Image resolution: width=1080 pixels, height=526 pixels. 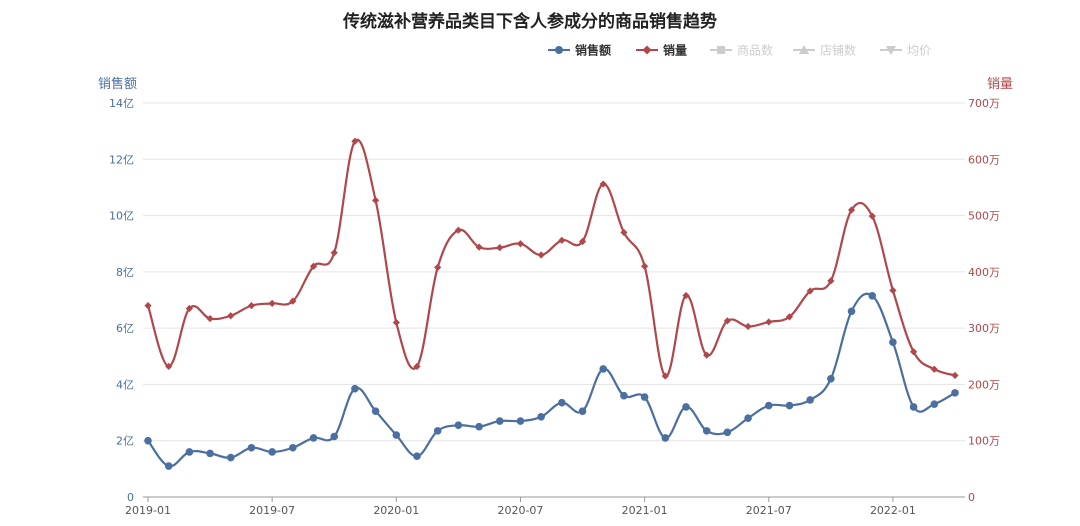 What do you see at coordinates (984, 159) in the screenshot?
I see `y-right-tick-label: 600万` at bounding box center [984, 159].